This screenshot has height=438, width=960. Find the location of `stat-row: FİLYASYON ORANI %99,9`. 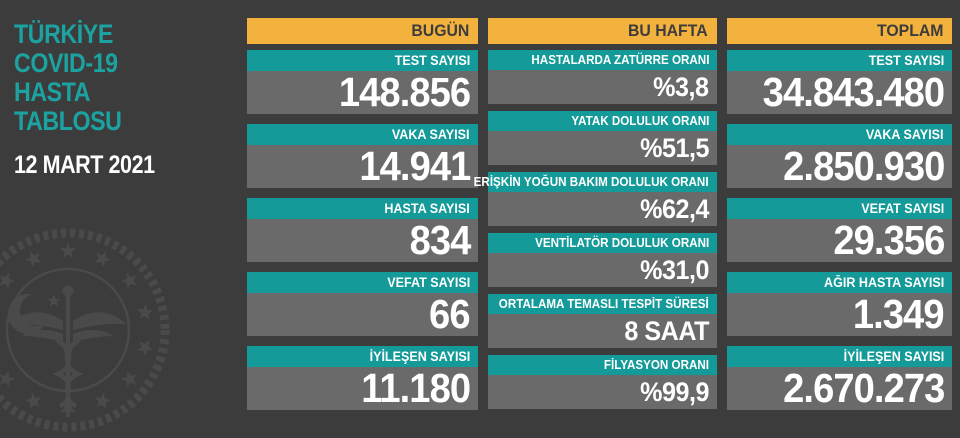

stat-row: FİLYASYON ORANI %99,9 is located at coordinates (602, 382).